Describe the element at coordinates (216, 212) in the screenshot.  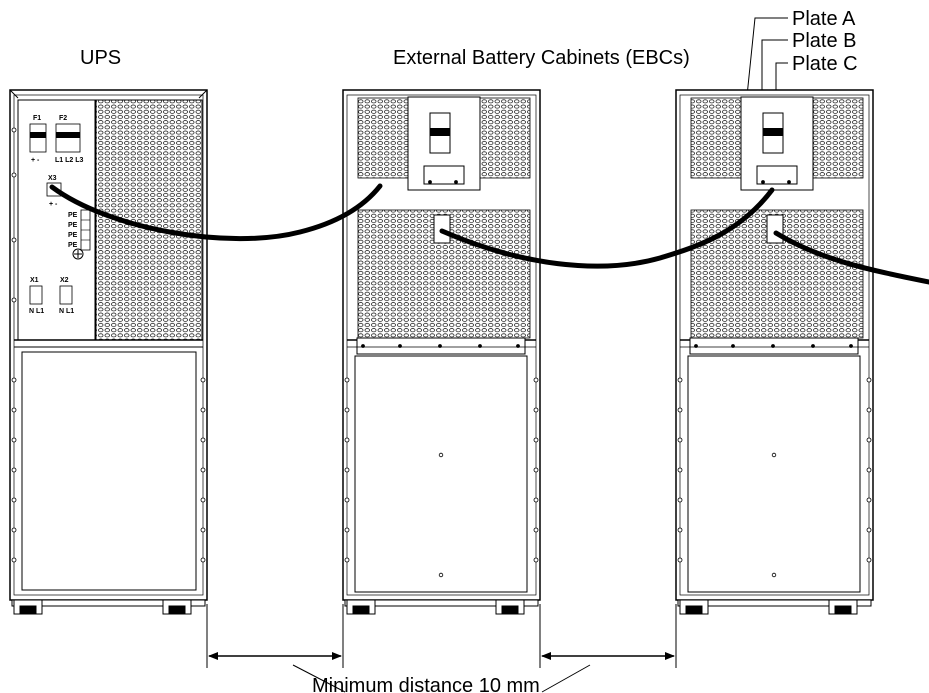
I see `cable-ups-to-ebc1` at that location.